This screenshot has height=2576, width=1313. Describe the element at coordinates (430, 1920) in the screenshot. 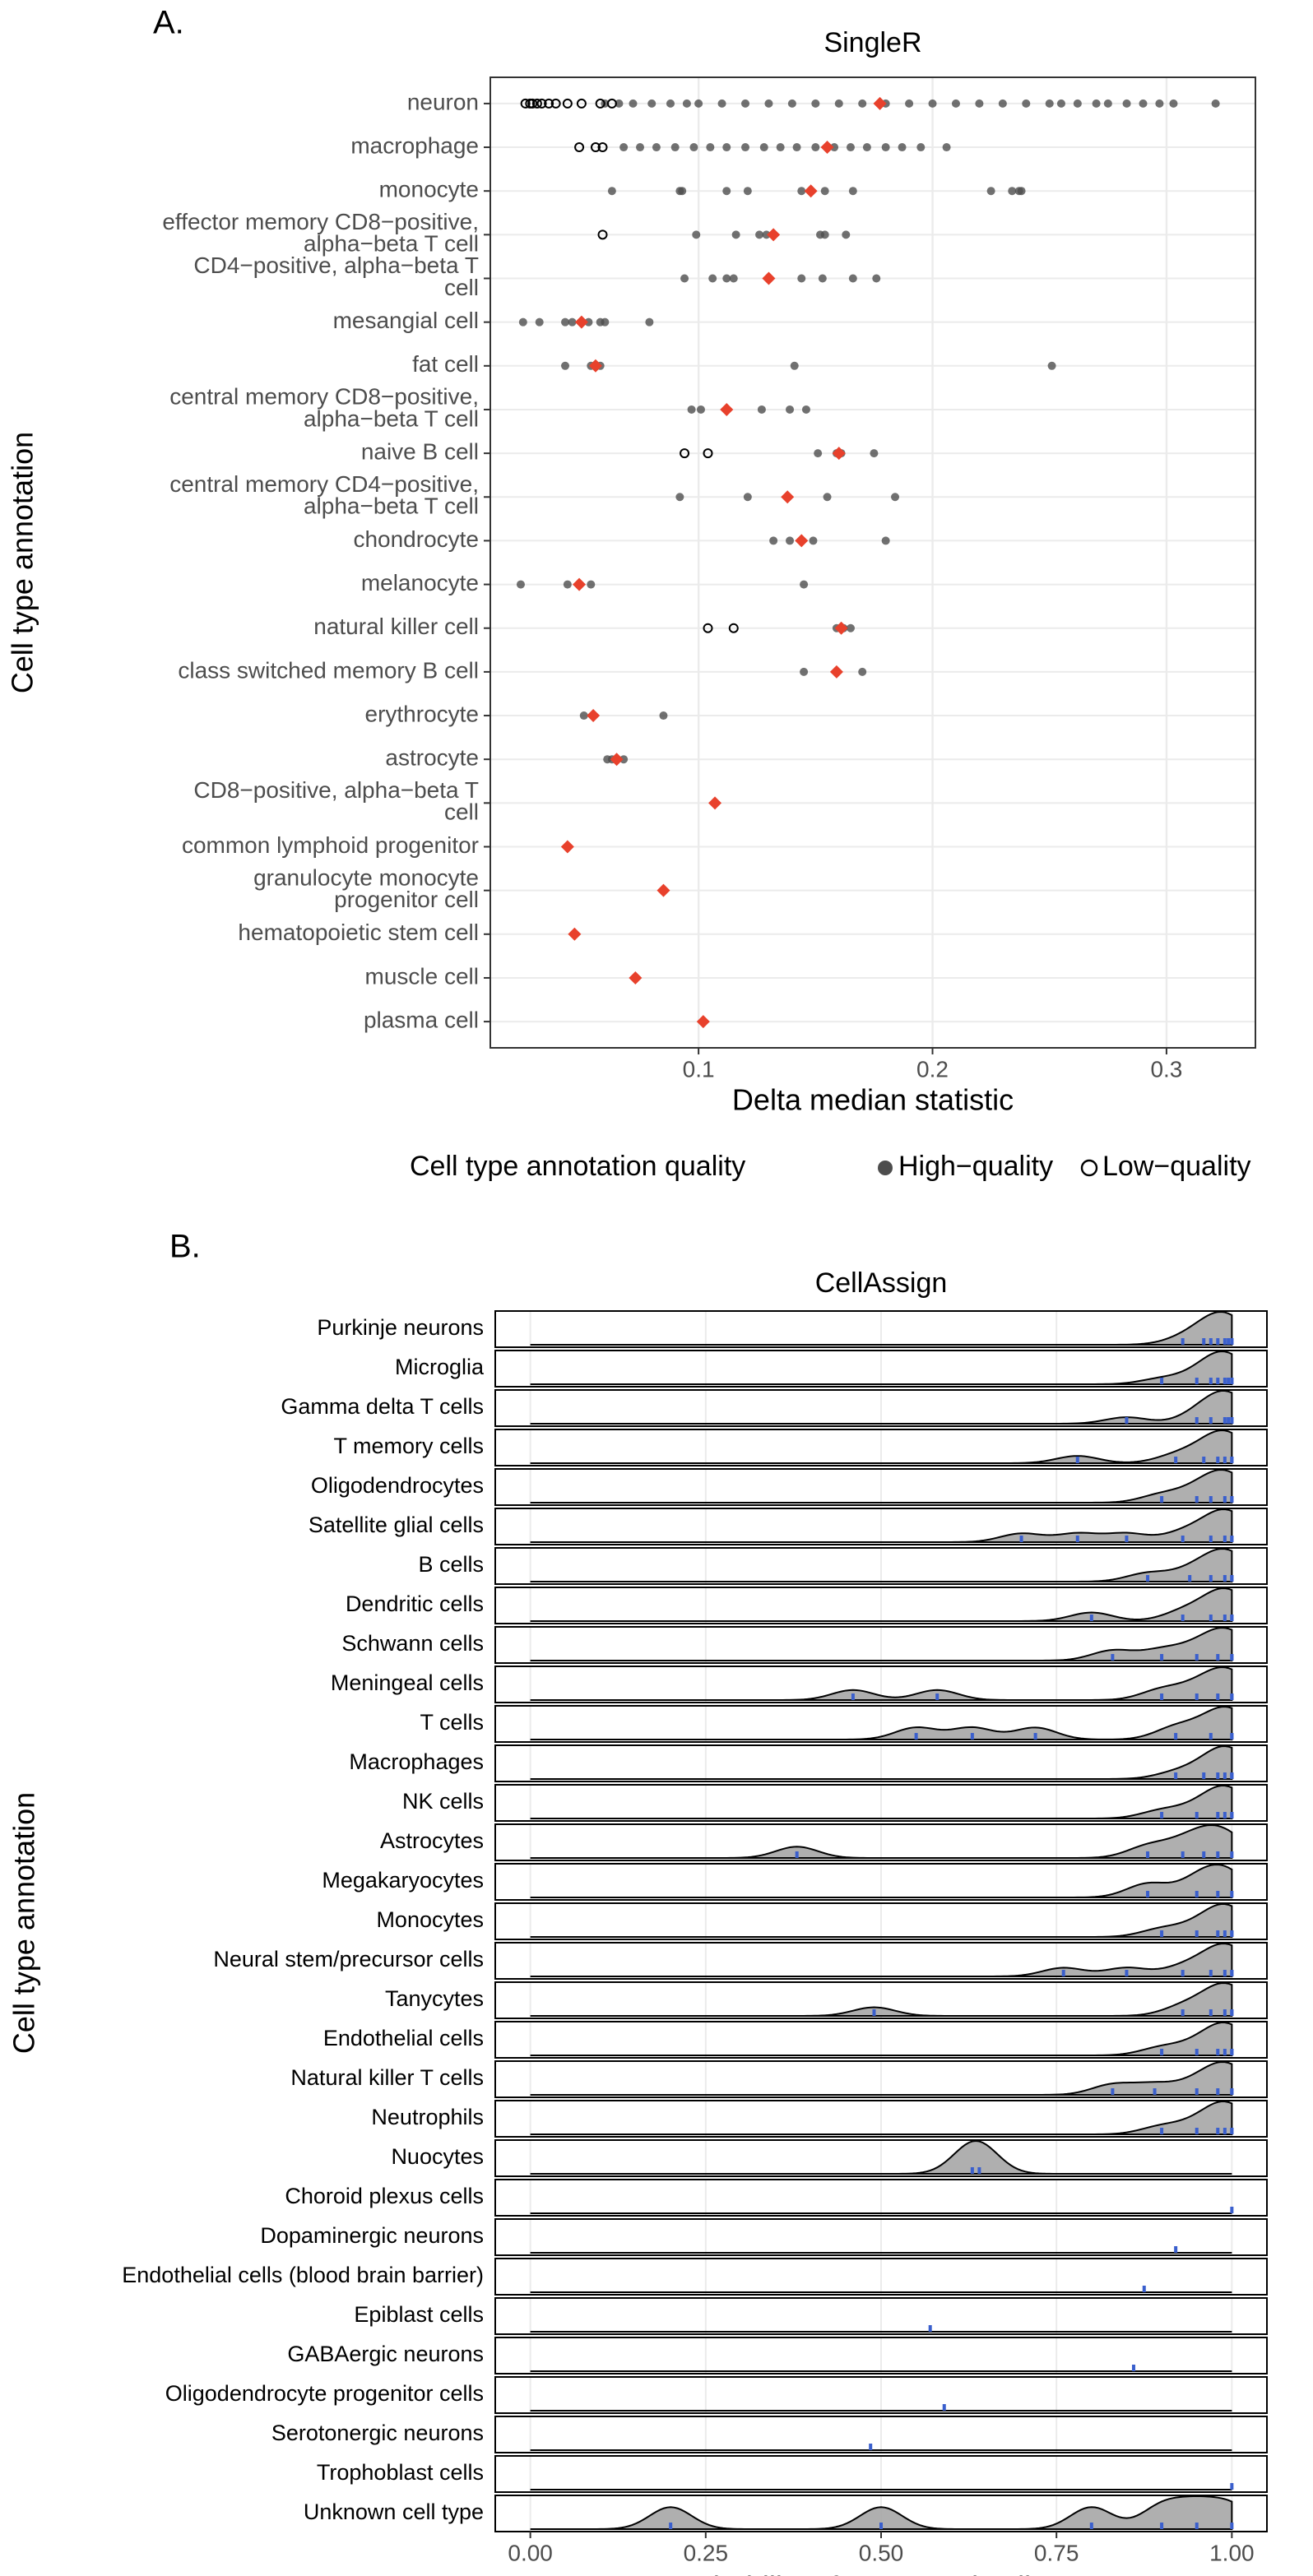

I see `y-tick-label: Monocytes` at that location.